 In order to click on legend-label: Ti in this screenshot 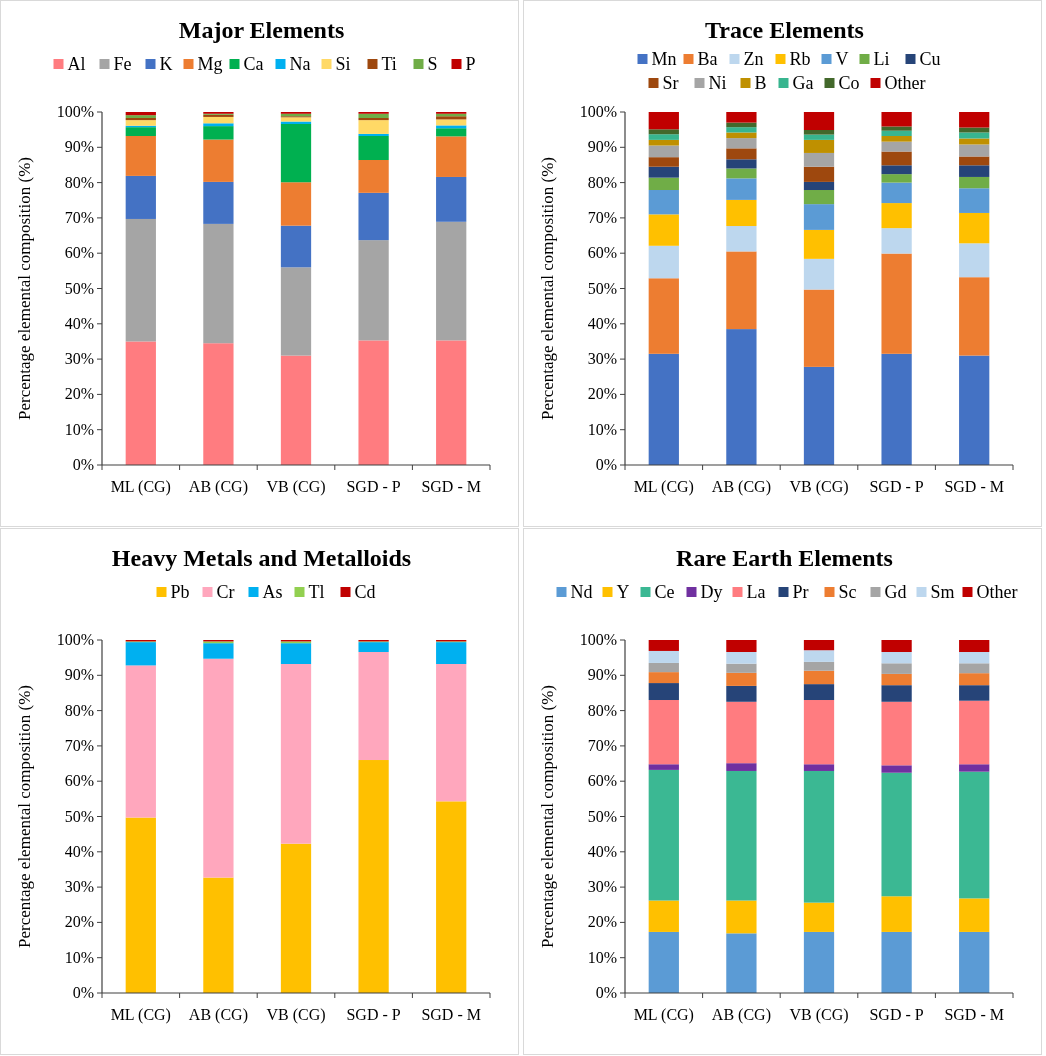, I will do `click(389, 64)`.